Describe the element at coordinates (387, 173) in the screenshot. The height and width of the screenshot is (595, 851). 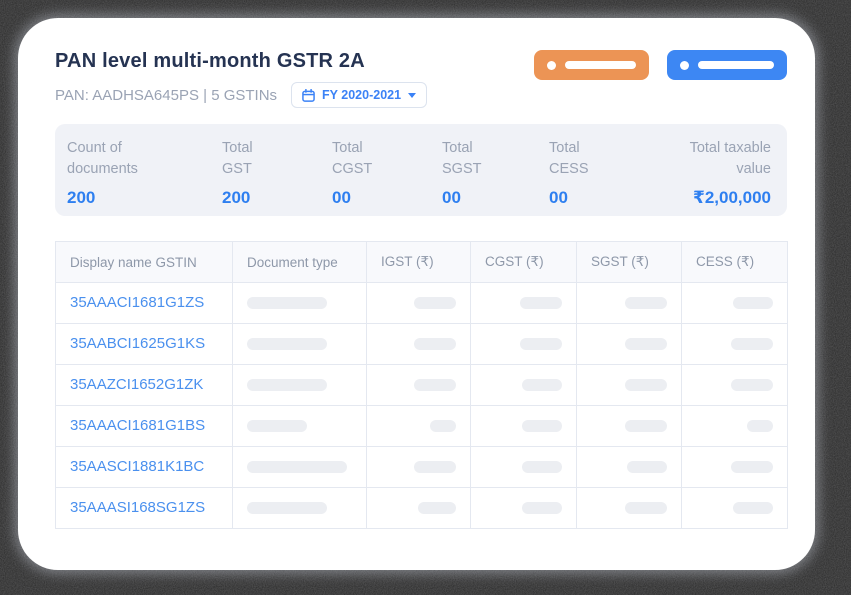
I see `stat-total-cgst: Total CGST 00` at that location.